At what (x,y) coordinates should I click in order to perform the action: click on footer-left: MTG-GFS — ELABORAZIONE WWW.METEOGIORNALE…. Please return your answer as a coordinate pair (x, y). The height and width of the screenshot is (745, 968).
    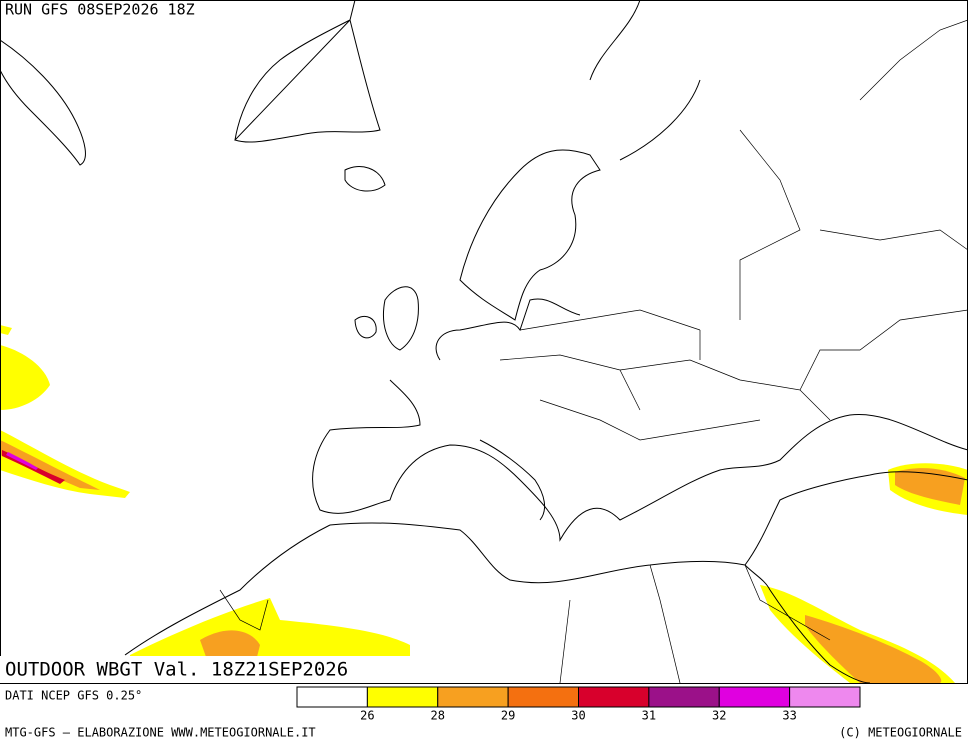
    Looking at the image, I should click on (160, 733).